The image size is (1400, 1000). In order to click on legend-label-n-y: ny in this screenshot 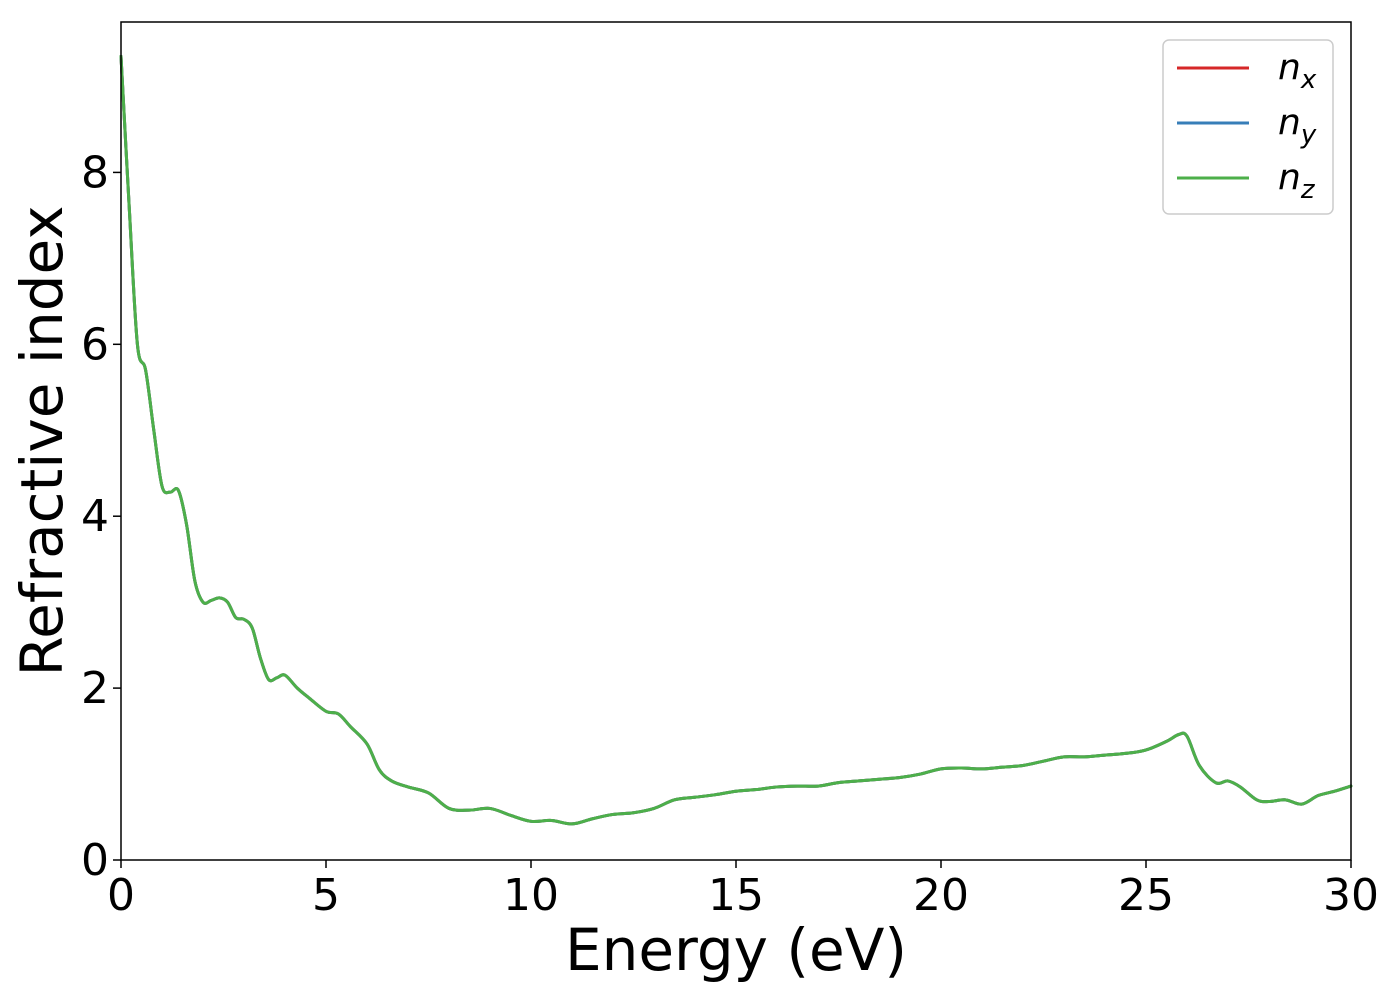, I will do `click(1297, 126)`.